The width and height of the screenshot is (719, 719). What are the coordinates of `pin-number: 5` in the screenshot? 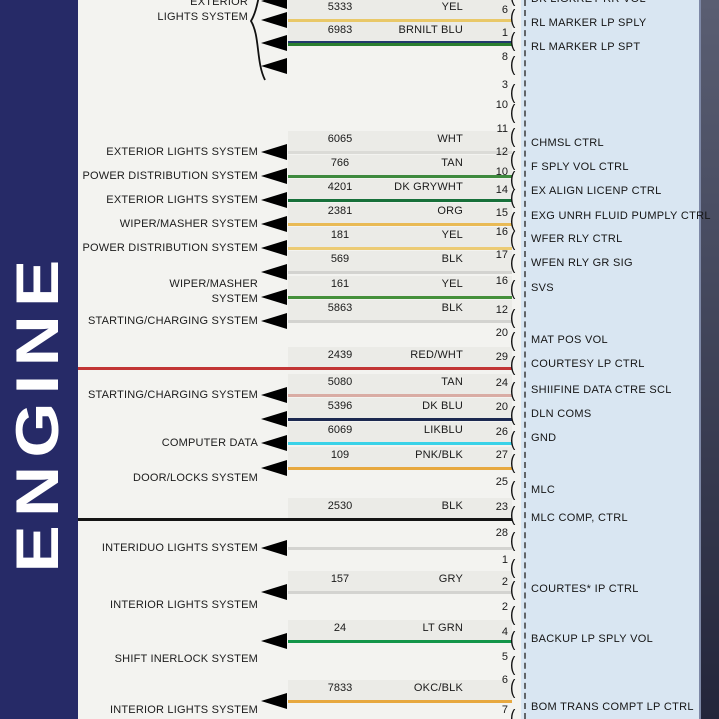 It's located at (504, 657).